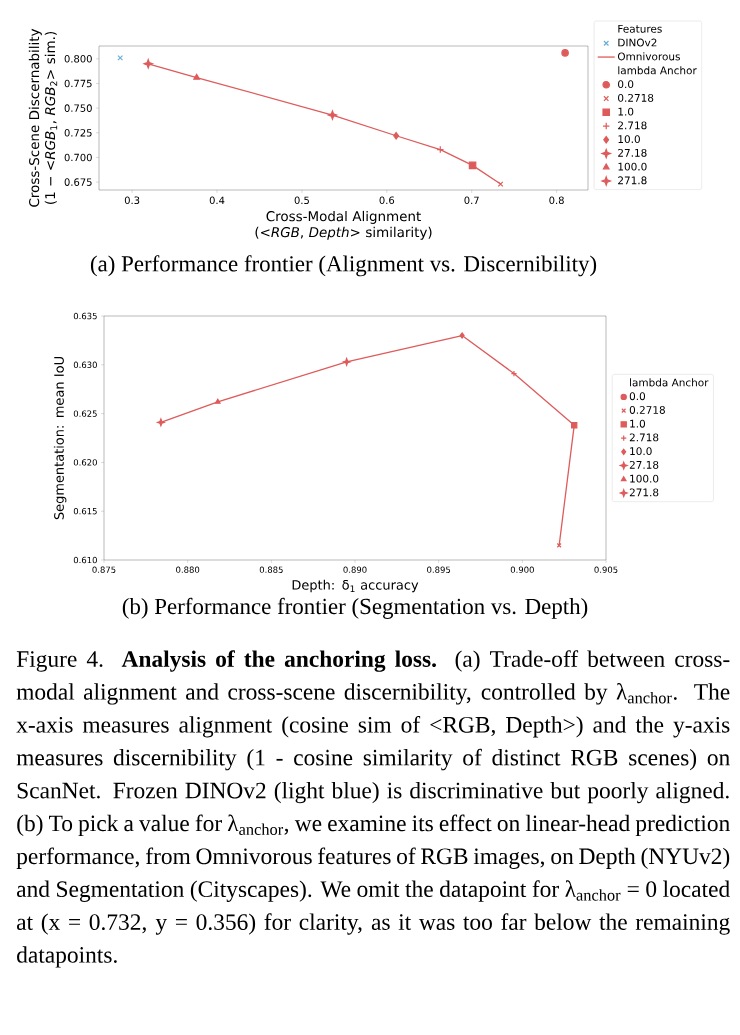 Image resolution: width=740 pixels, height=1035 pixels. Describe the element at coordinates (60, 438) in the screenshot. I see `y-axis-title: Segmentation: mean IoU` at that location.